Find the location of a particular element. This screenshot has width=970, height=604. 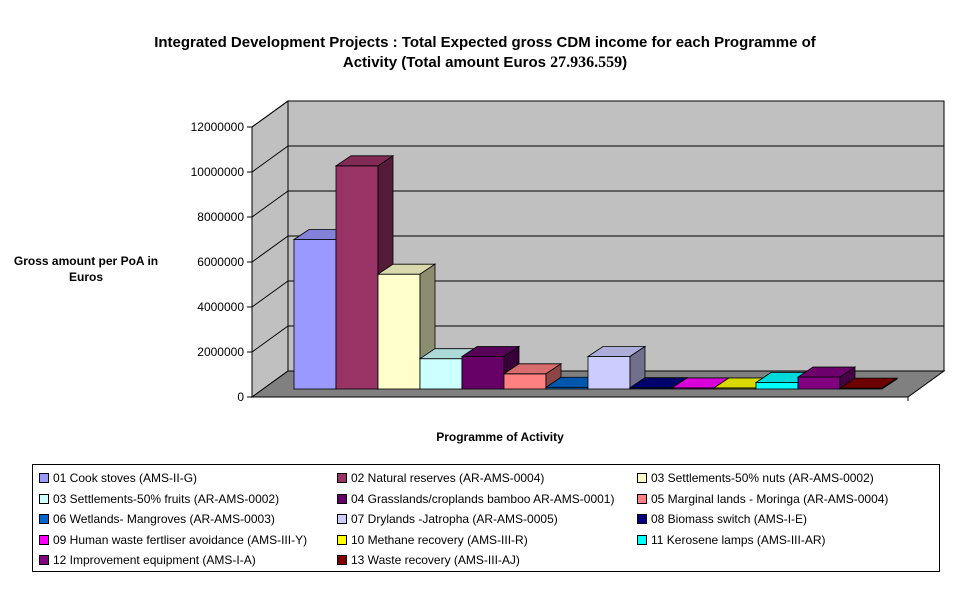

legend-item: 11 Kerosene lamps (AMS-III-AR) is located at coordinates (731, 540).